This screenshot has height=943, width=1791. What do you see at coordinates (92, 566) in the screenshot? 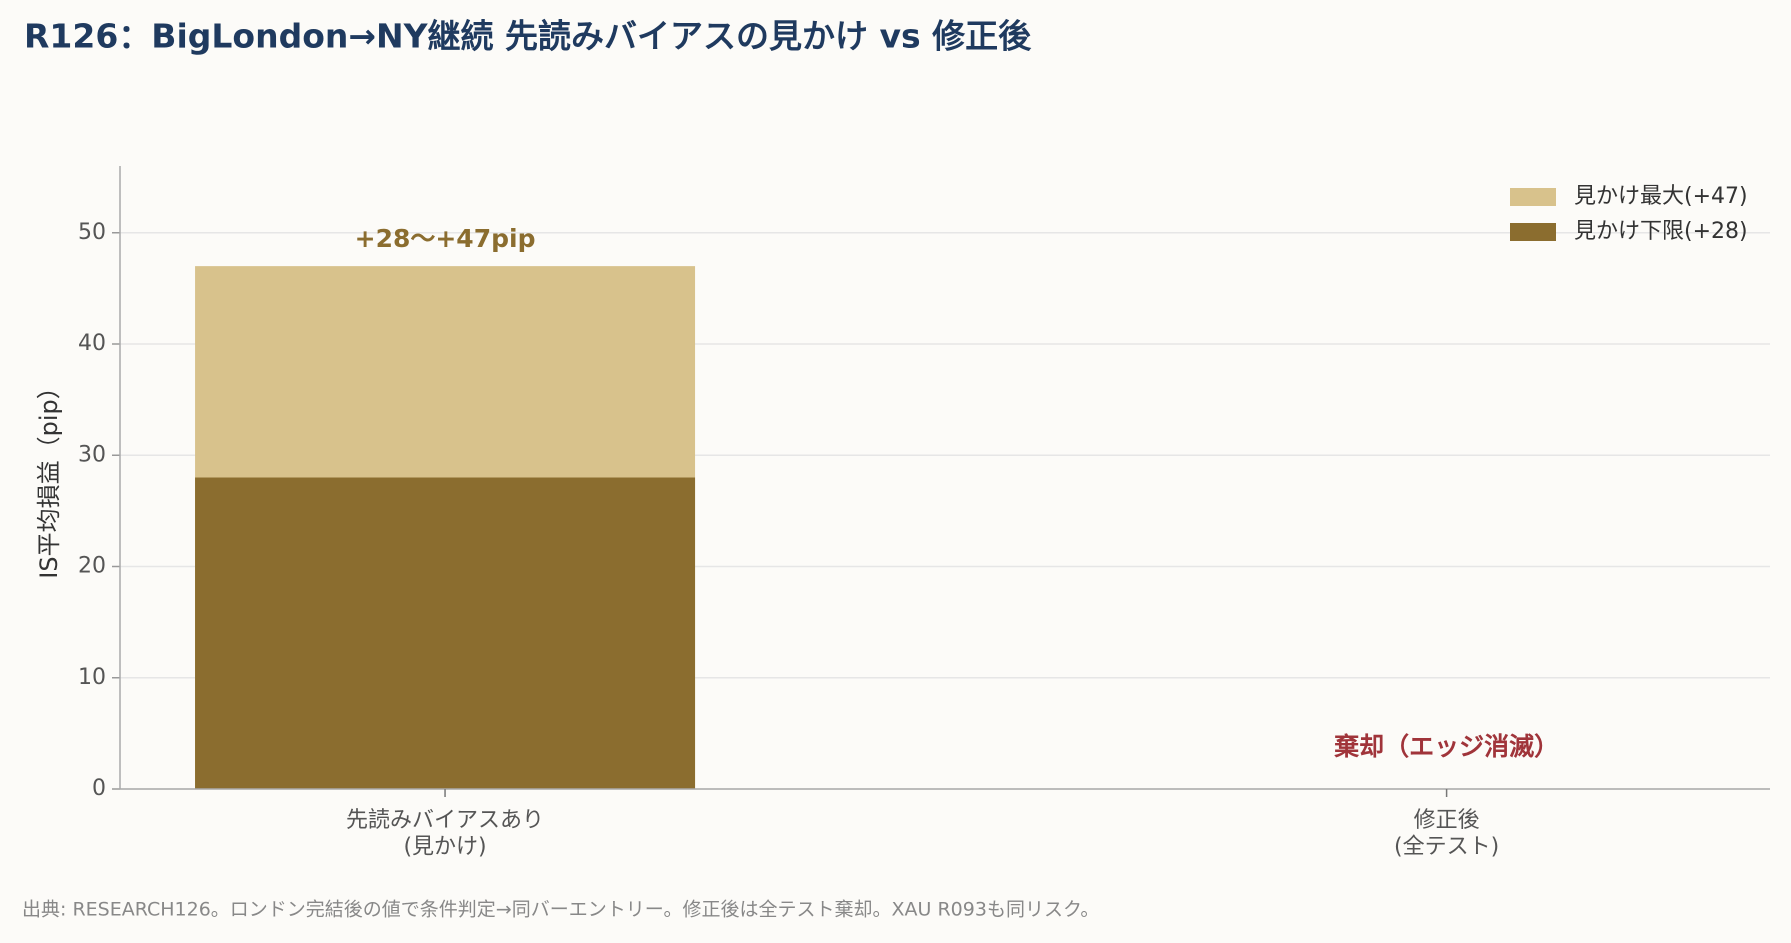
I see `y-tick-label: 20` at bounding box center [92, 566].